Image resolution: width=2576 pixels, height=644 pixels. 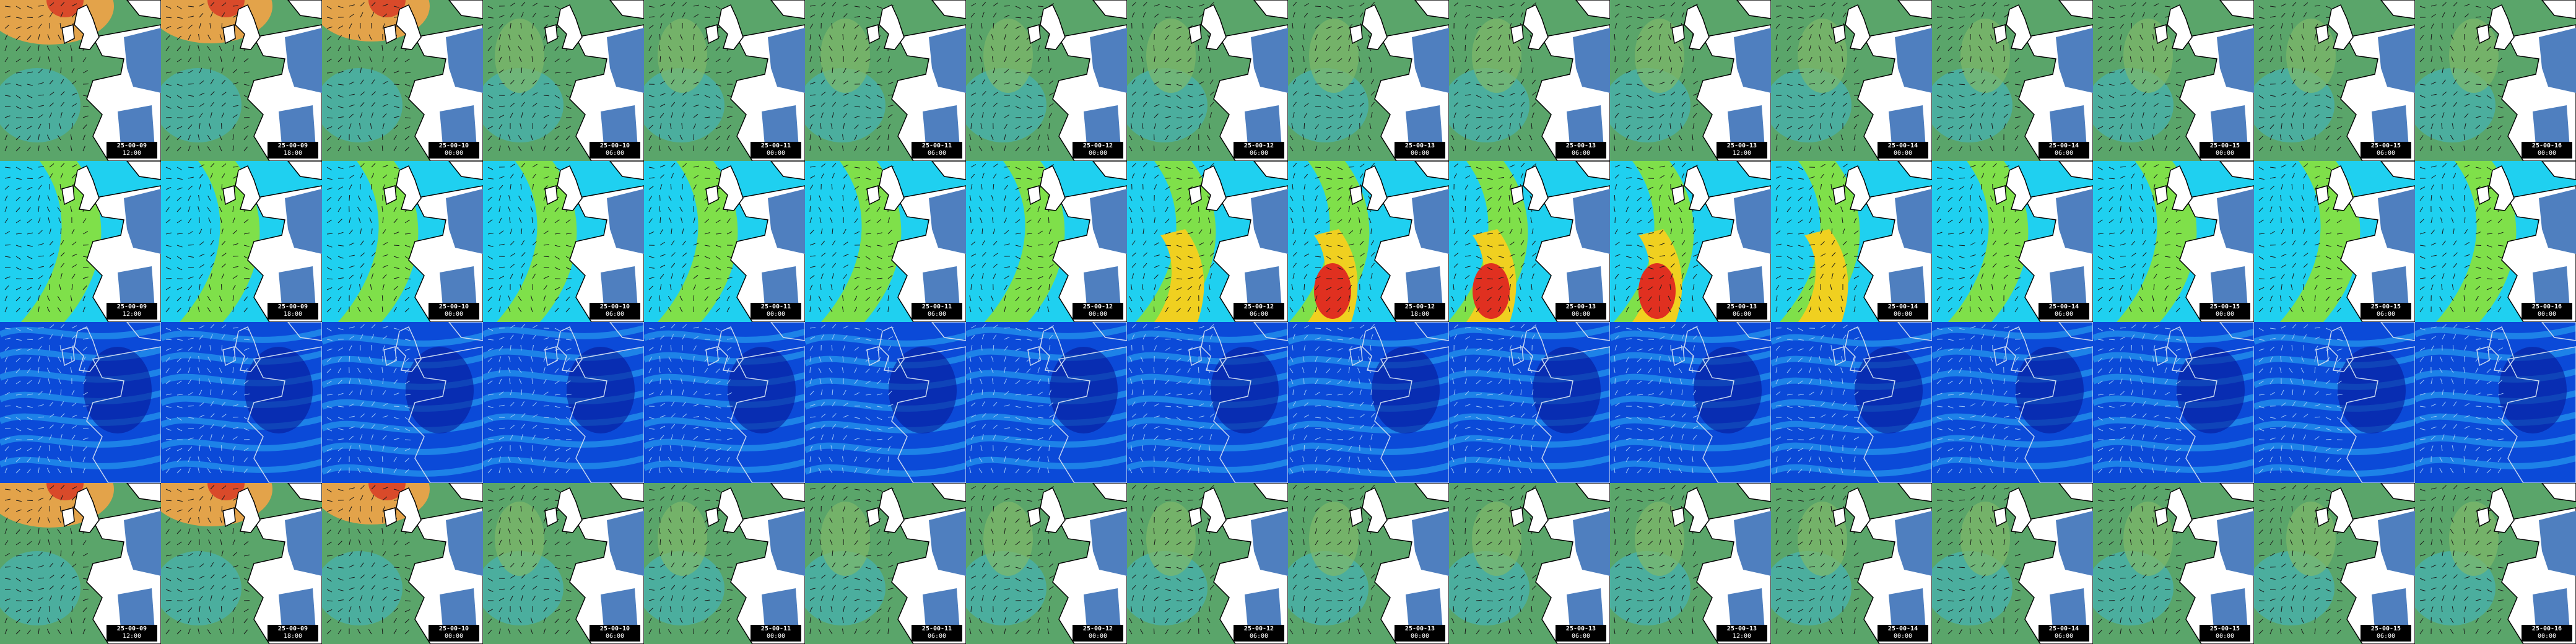 I want to click on timestamp-label: 25-00-14 00:00, so click(x=1903, y=633).